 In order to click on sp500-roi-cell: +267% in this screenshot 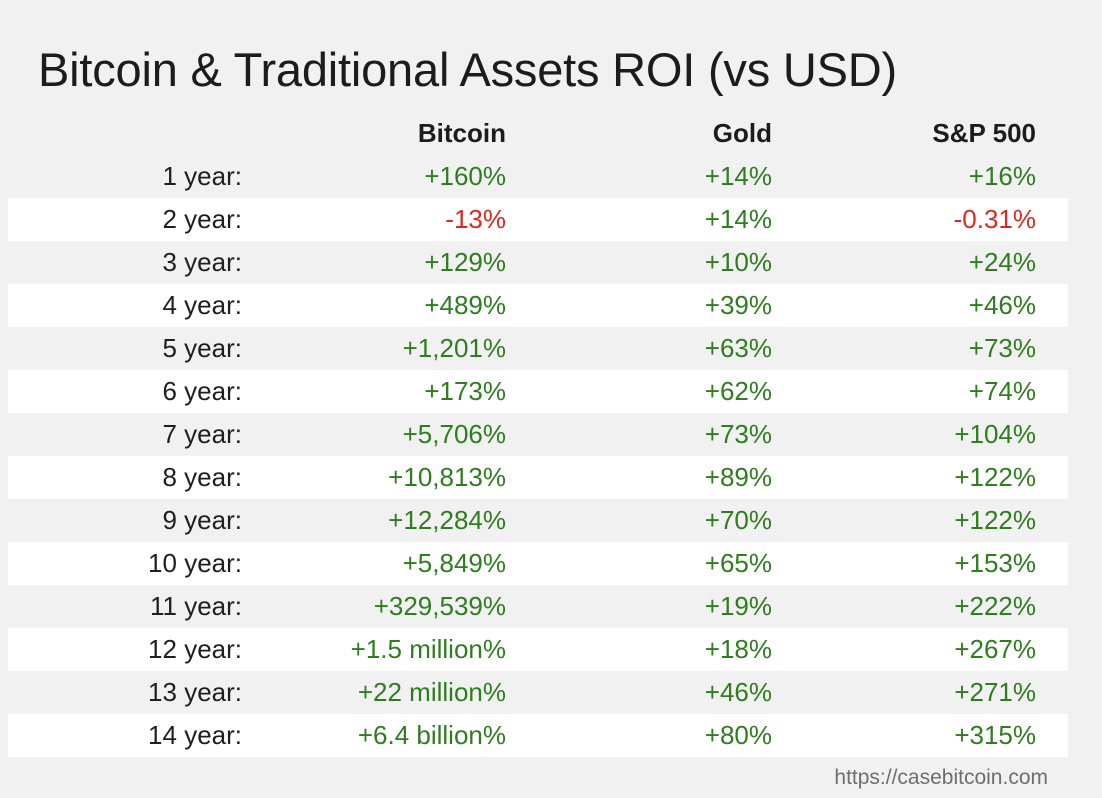, I will do `click(995, 649)`.